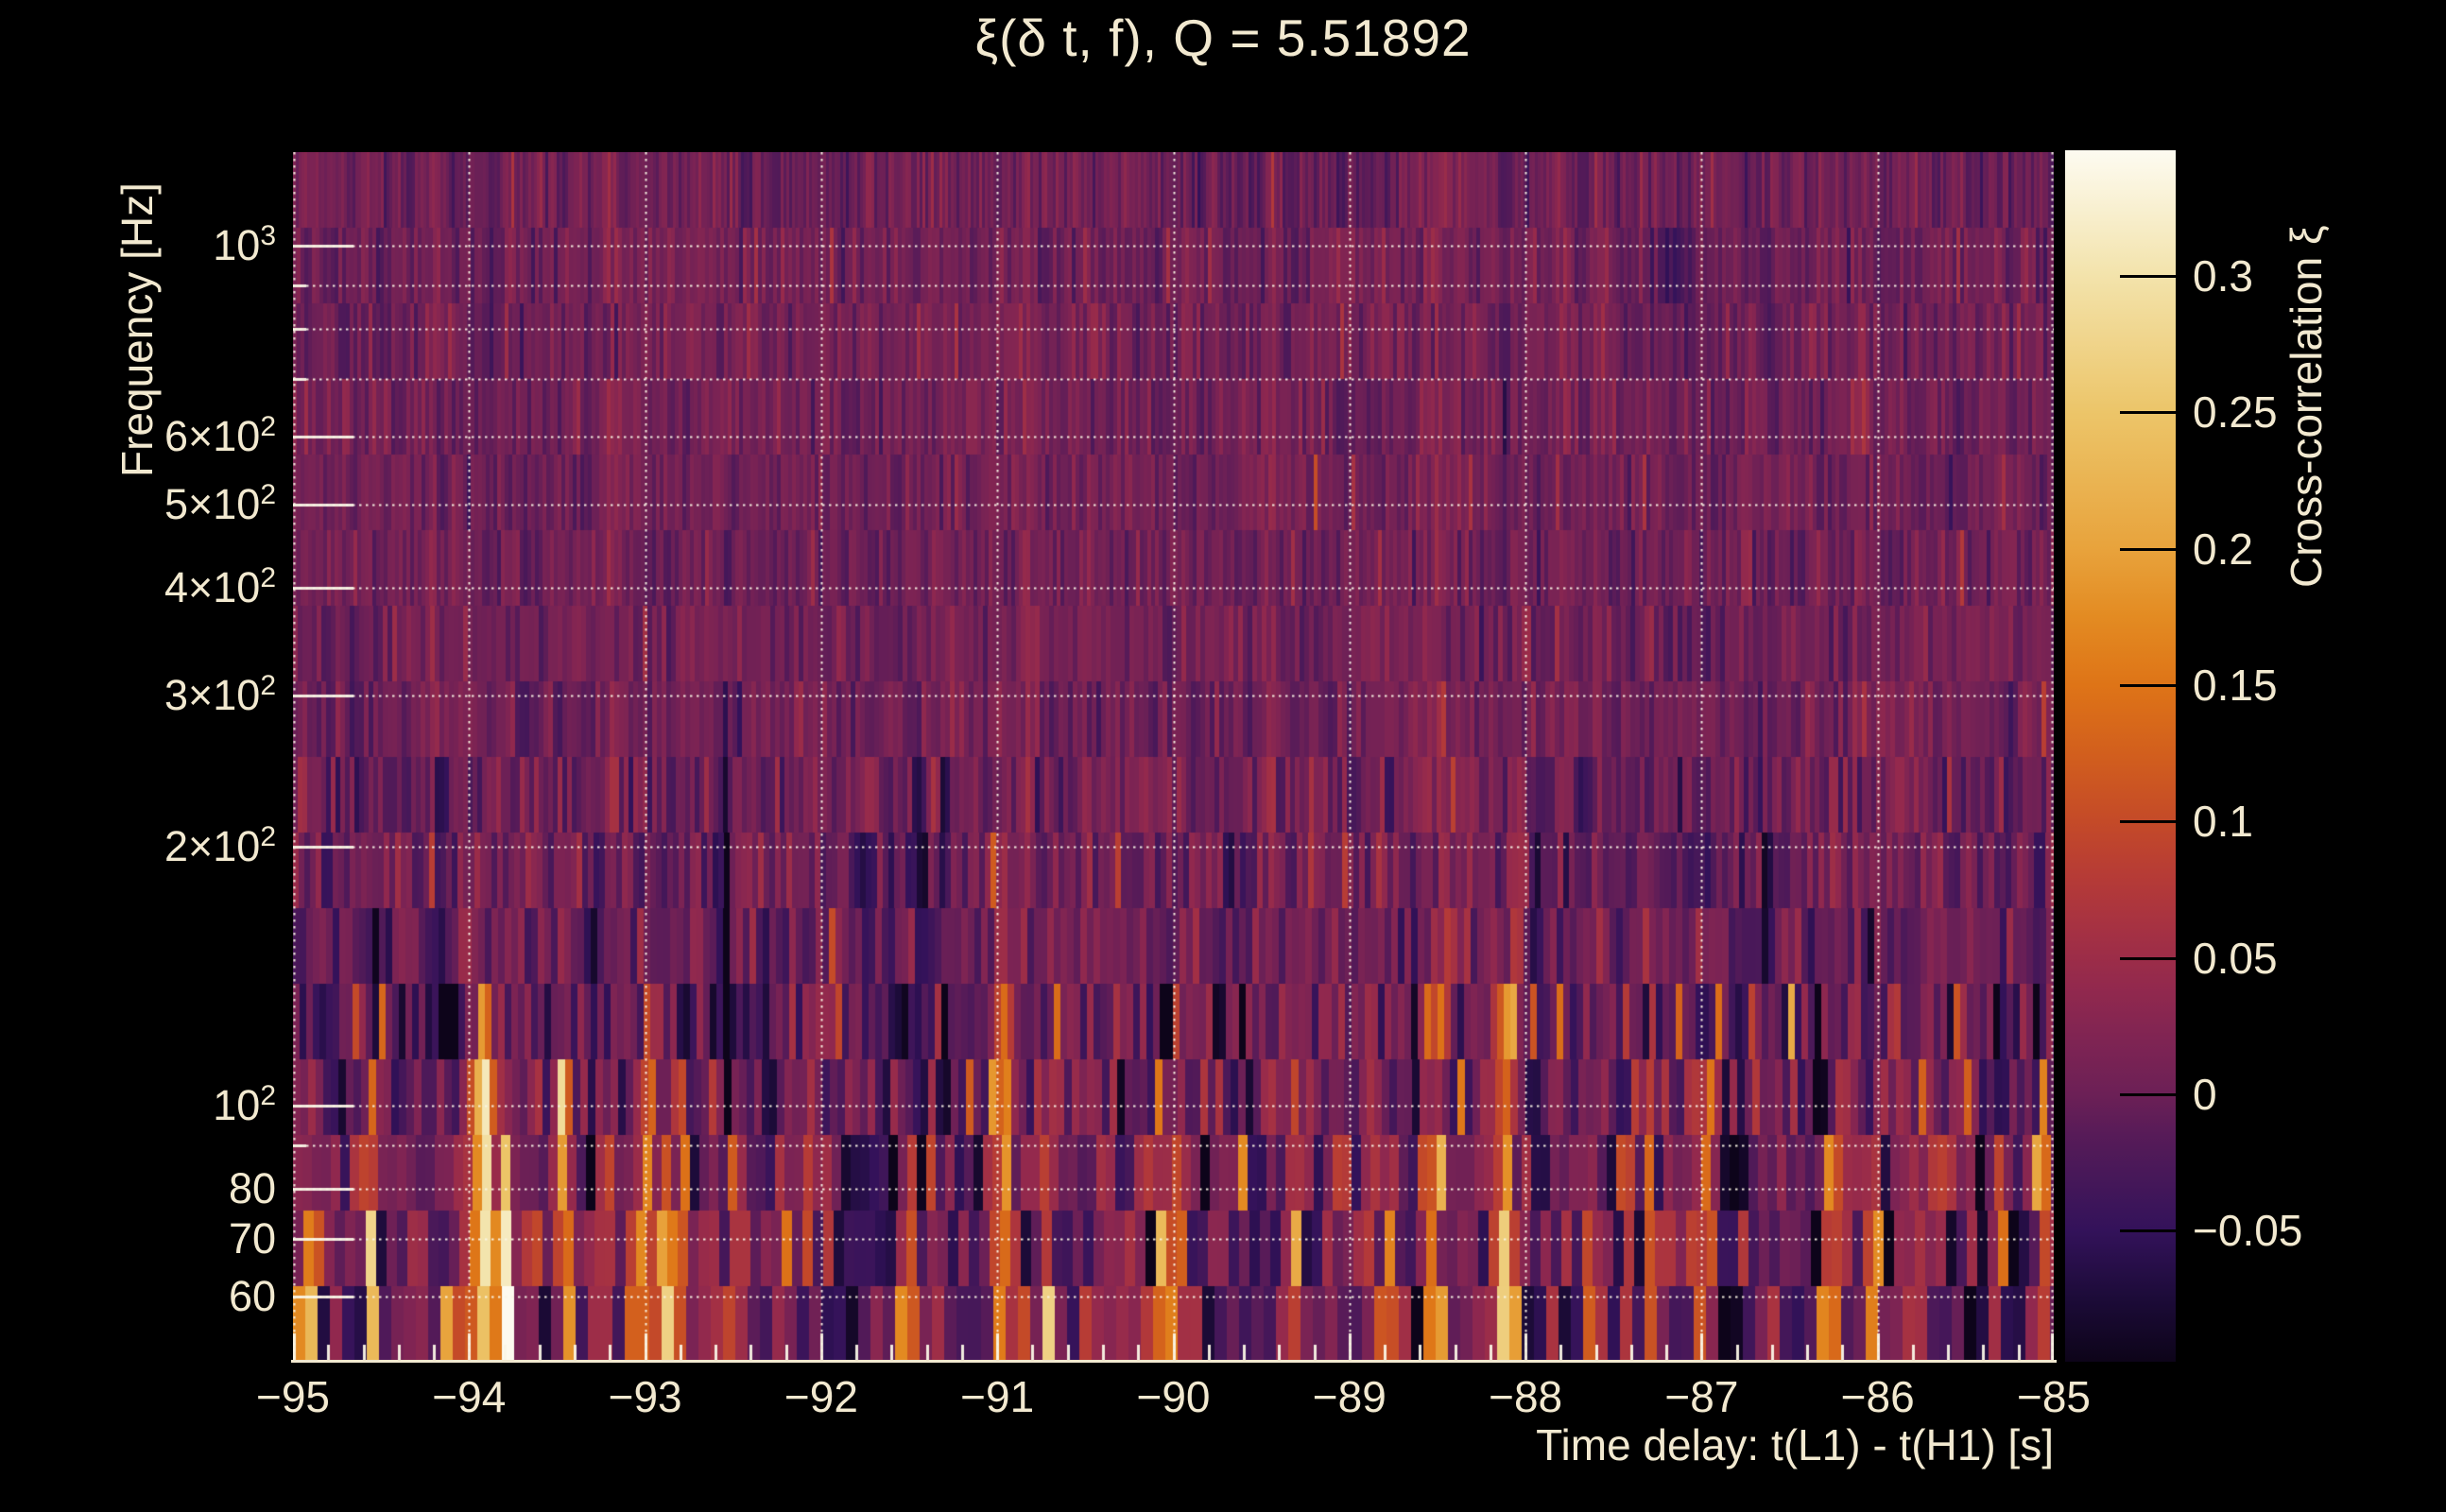 The image size is (2446, 1512). I want to click on y-tick-label: 3×10², so click(220, 694).